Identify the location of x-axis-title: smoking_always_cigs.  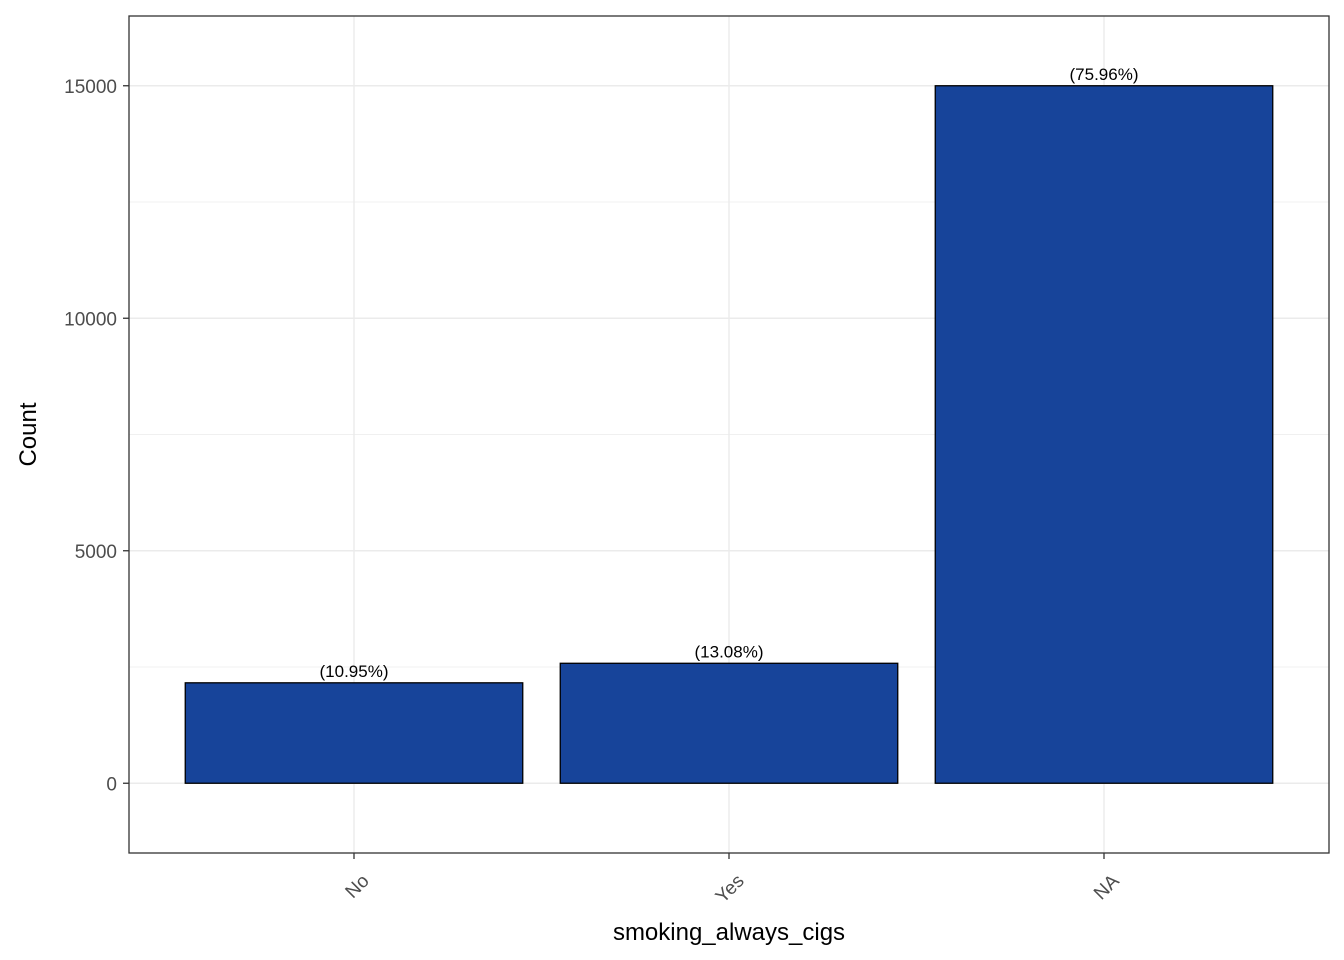
(729, 932).